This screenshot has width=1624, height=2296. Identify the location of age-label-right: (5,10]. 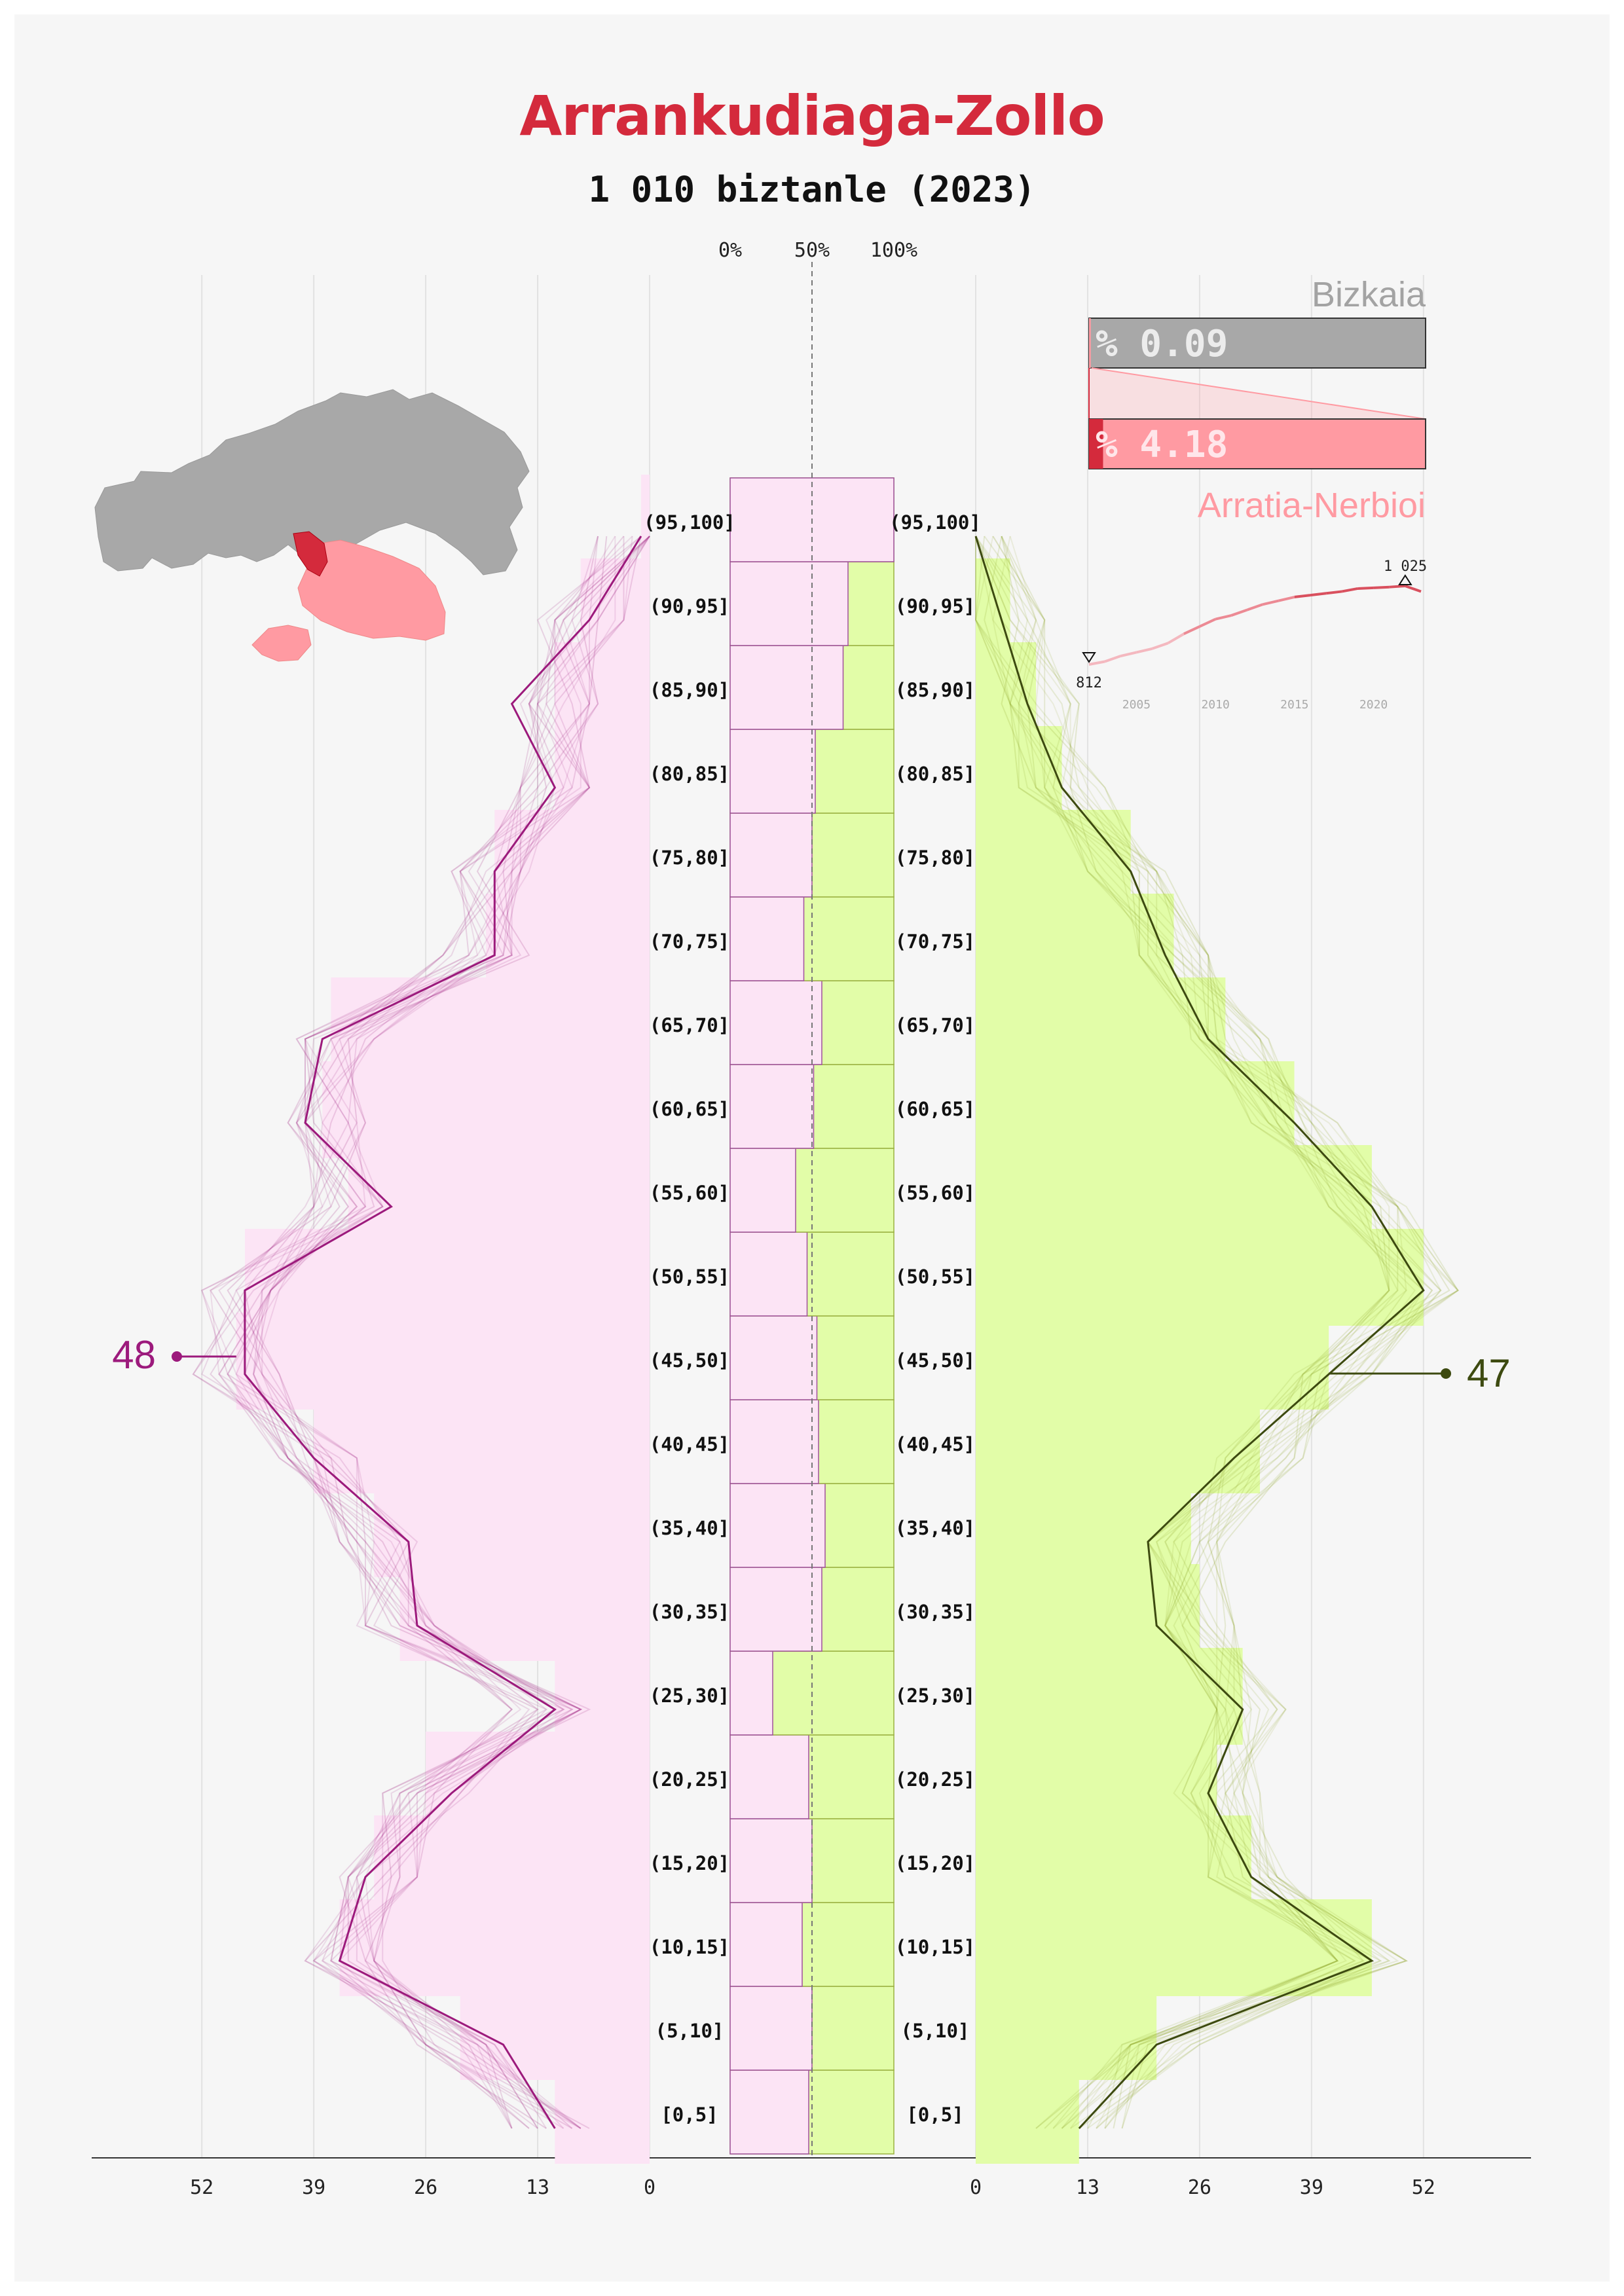
(935, 2031).